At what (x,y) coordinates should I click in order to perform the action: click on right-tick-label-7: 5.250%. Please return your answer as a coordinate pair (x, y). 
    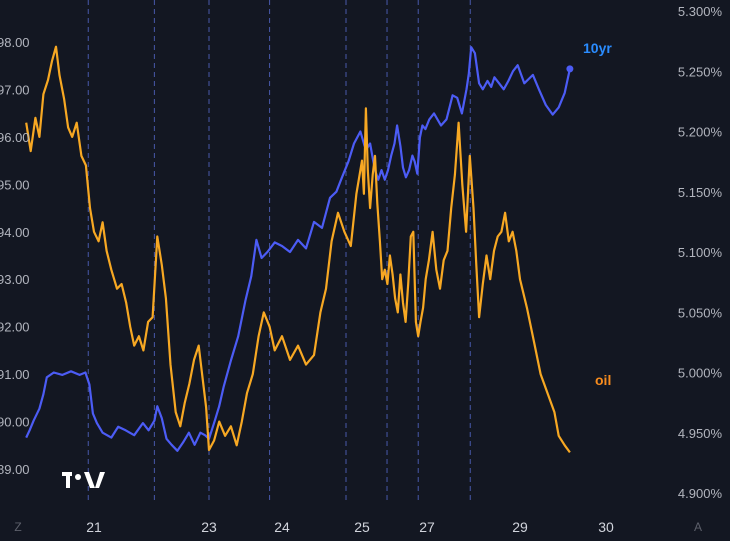
    Looking at the image, I should click on (700, 71).